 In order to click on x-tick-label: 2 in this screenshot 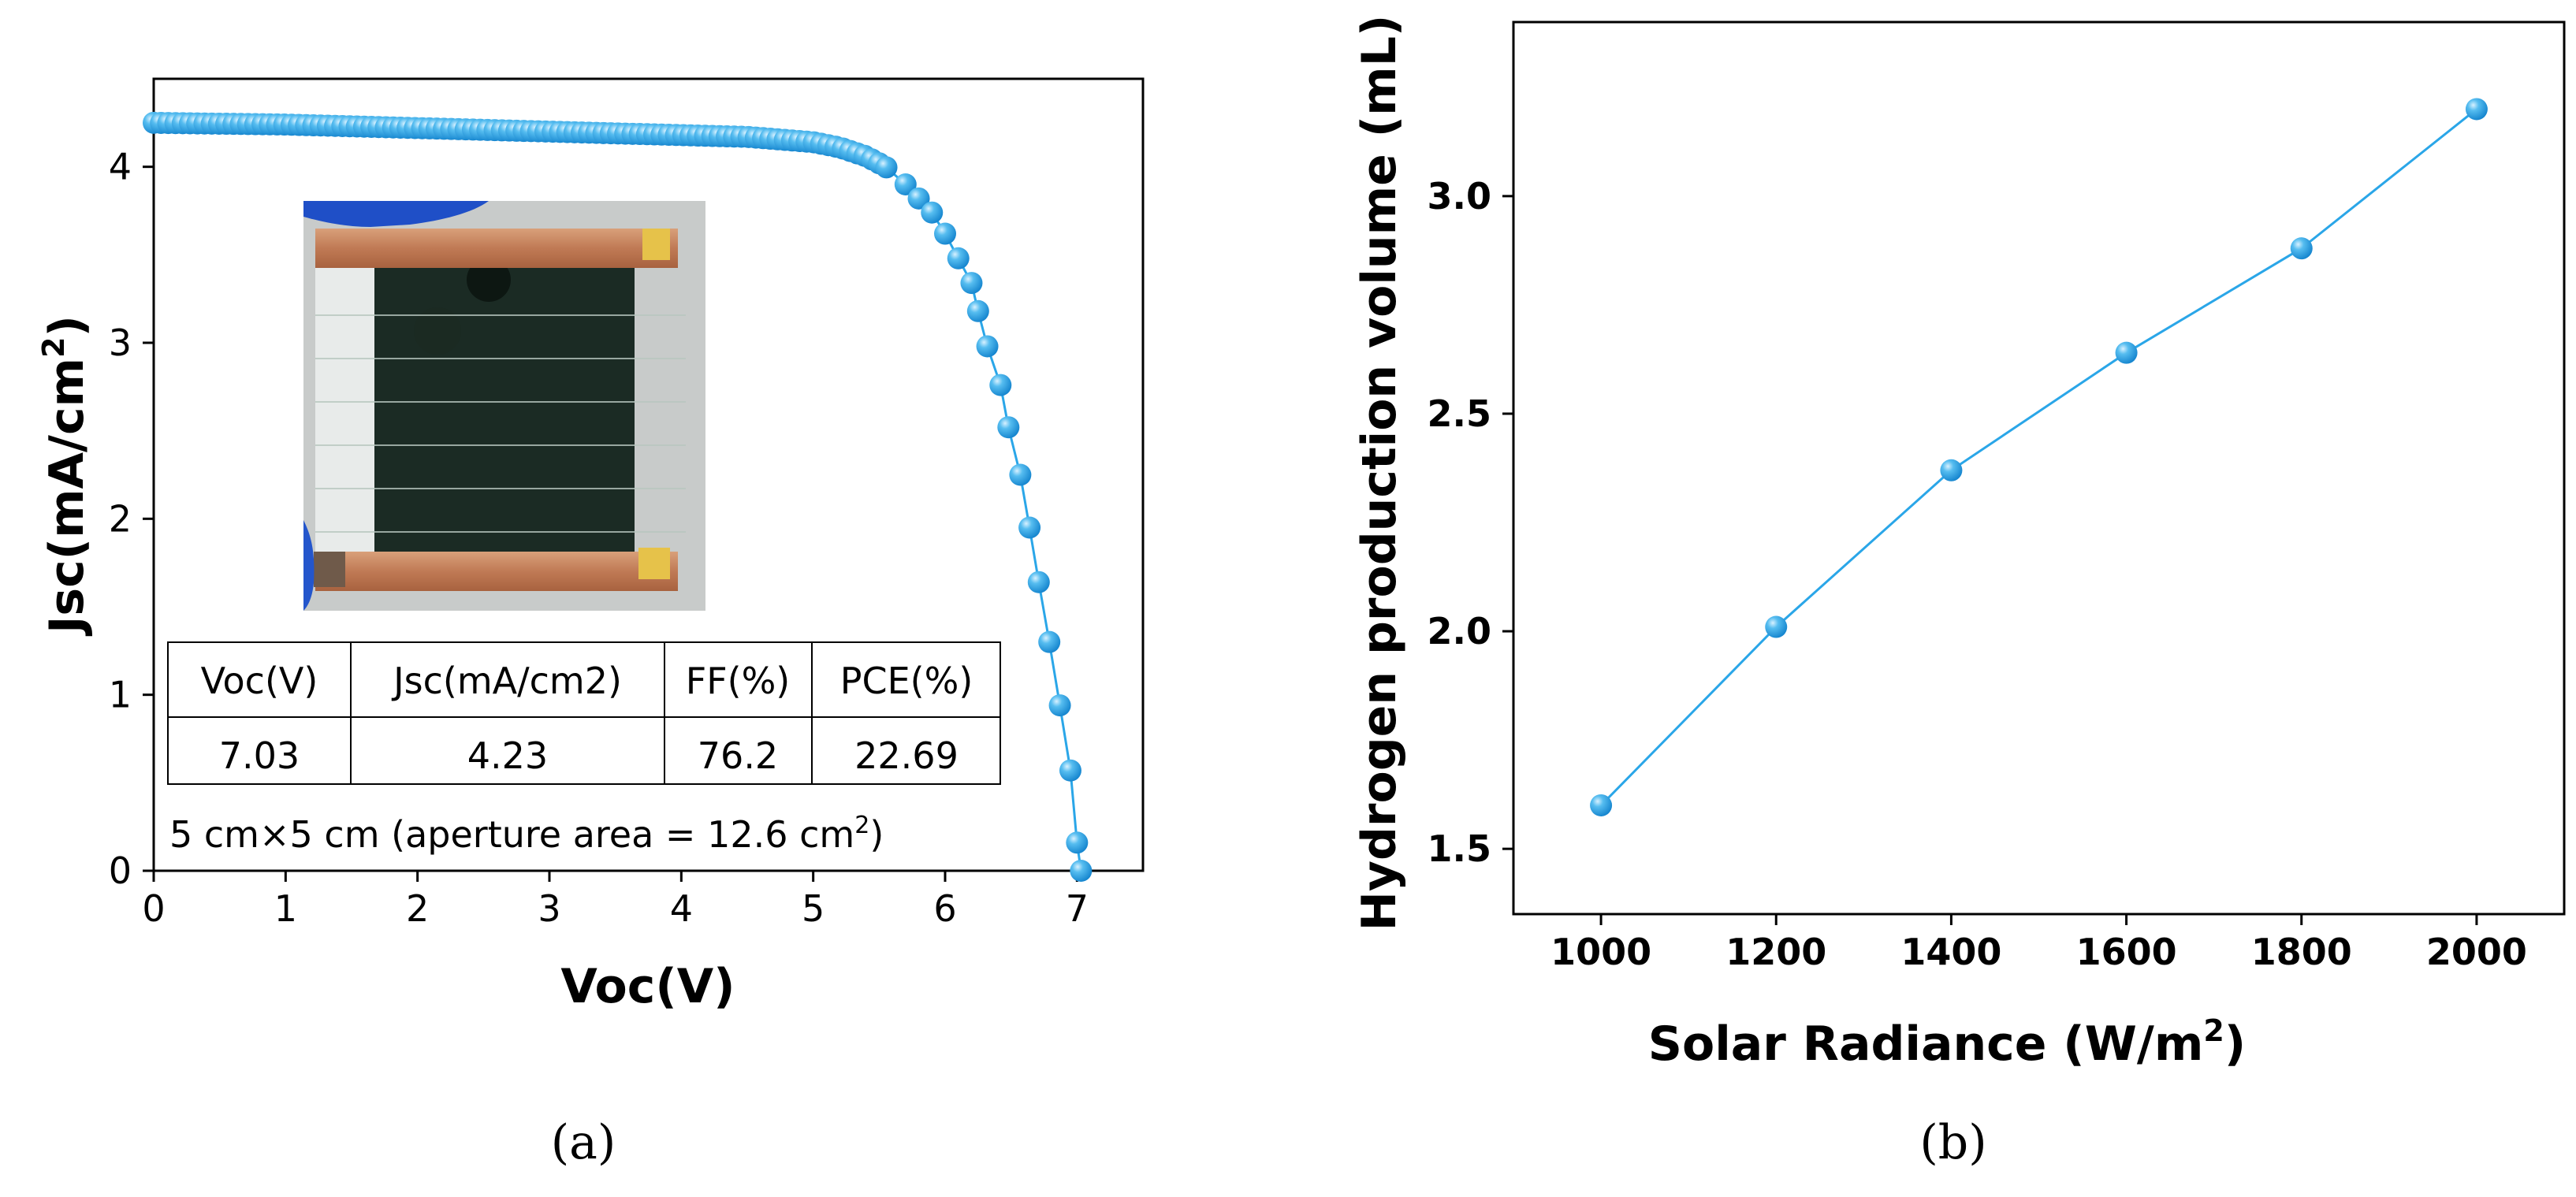, I will do `click(417, 908)`.